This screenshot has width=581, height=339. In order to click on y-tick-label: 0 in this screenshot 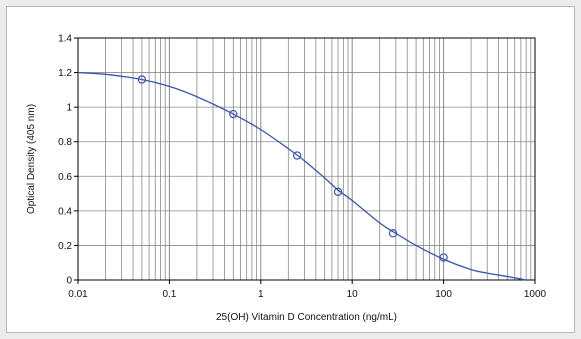, I will do `click(69, 281)`.